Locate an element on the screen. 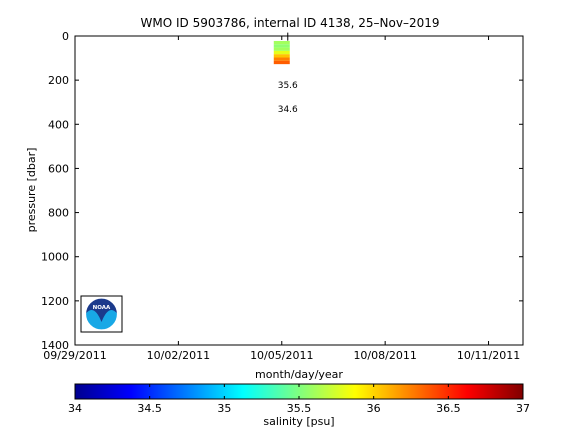 Image resolution: width=576 pixels, height=432 pixels. x-tick-label: 09/29/2011 is located at coordinates (74, 355).